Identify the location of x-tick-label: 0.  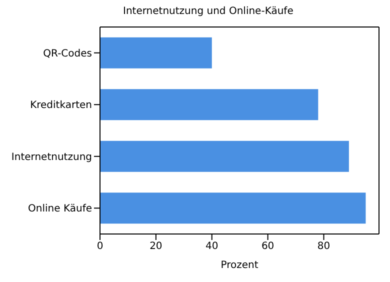
(100, 246).